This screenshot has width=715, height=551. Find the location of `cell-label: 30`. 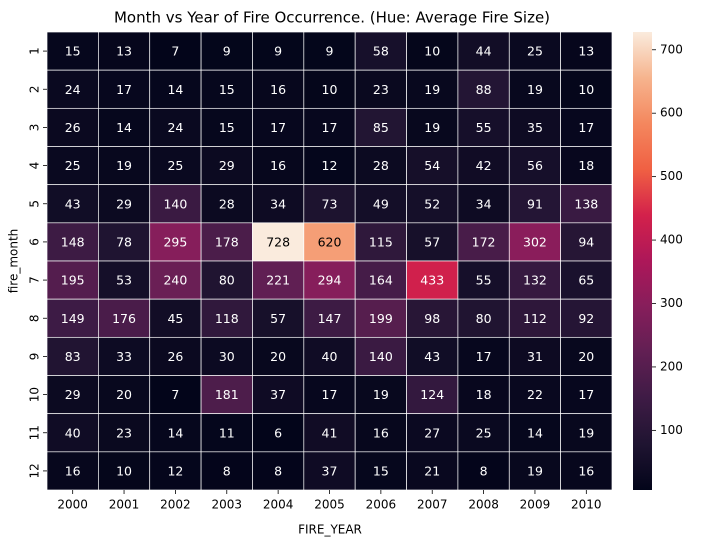

cell-label: 30 is located at coordinates (227, 356).